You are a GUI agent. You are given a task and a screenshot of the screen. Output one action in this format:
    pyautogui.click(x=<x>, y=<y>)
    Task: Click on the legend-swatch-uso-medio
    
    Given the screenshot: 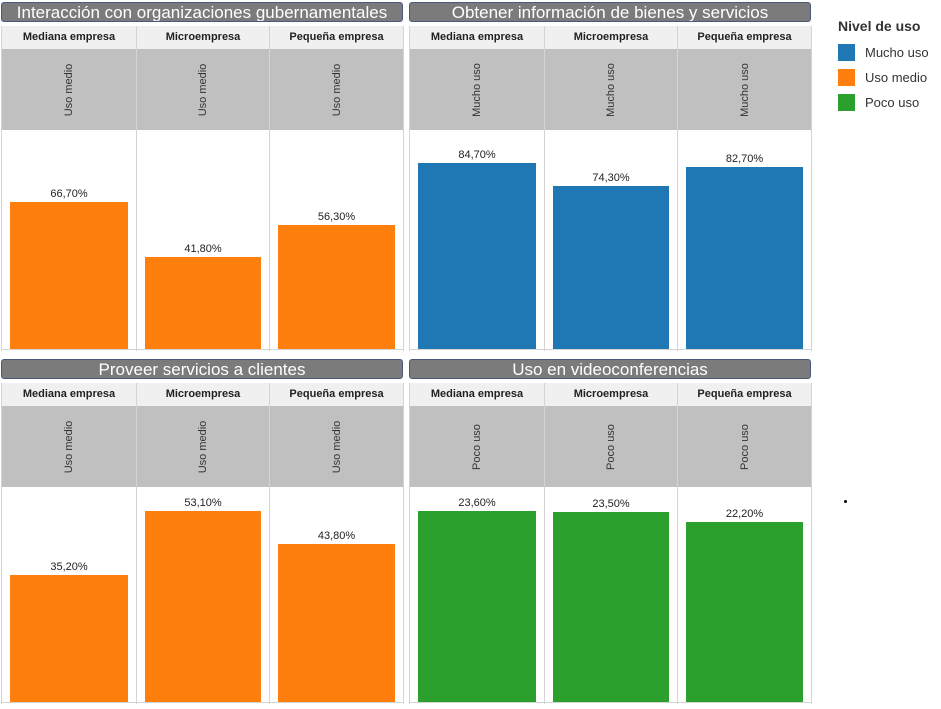 What is the action you would take?
    pyautogui.click(x=846, y=77)
    